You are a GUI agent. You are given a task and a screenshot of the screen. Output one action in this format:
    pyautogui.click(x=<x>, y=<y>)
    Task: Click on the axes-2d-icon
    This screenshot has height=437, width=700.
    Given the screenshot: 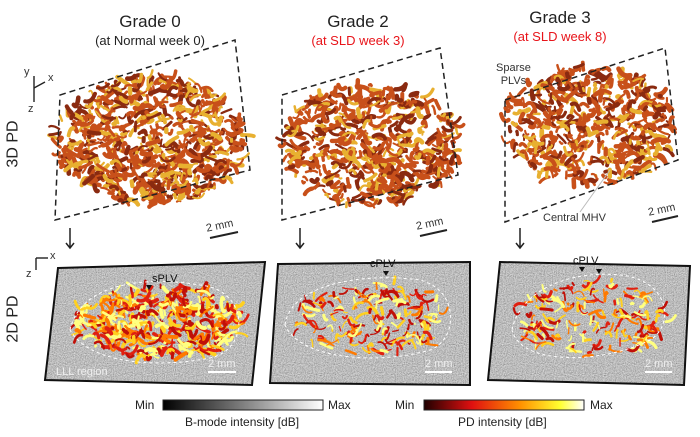 What is the action you would take?
    pyautogui.click(x=41, y=263)
    